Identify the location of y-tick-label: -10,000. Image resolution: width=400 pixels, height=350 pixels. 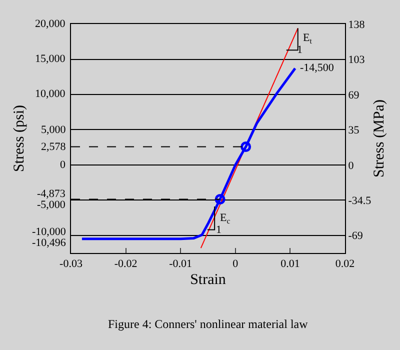
(49, 232).